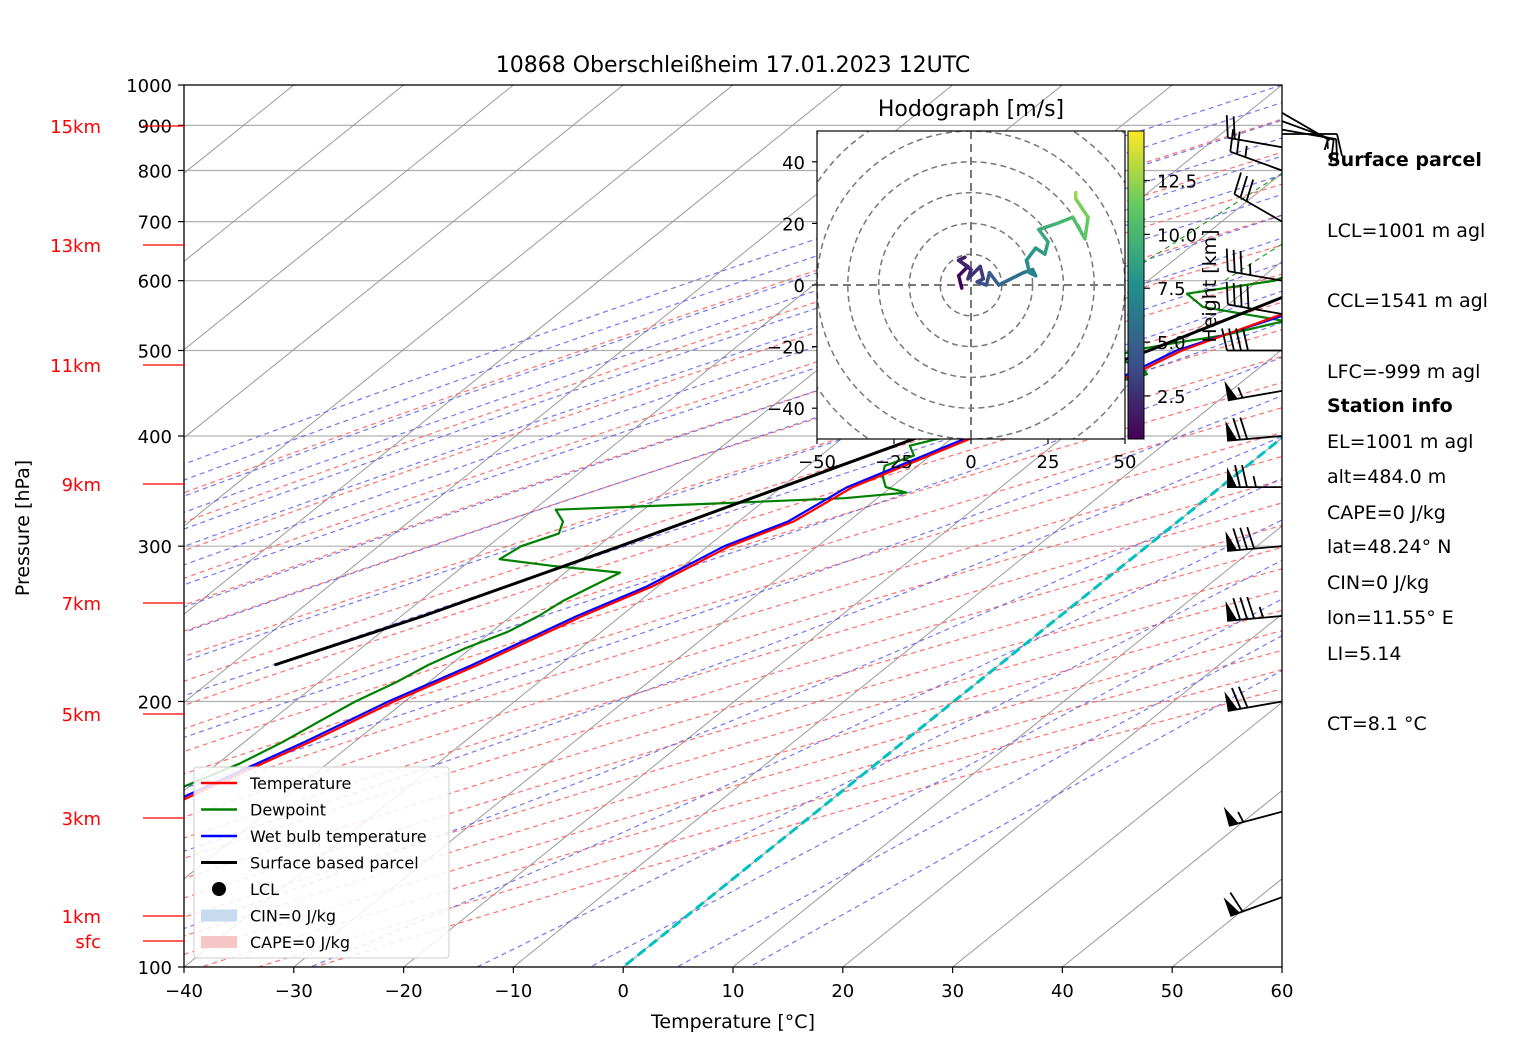 The width and height of the screenshot is (1517, 1054). What do you see at coordinates (81, 715) in the screenshot?
I see `height-tick-label: 5km` at bounding box center [81, 715].